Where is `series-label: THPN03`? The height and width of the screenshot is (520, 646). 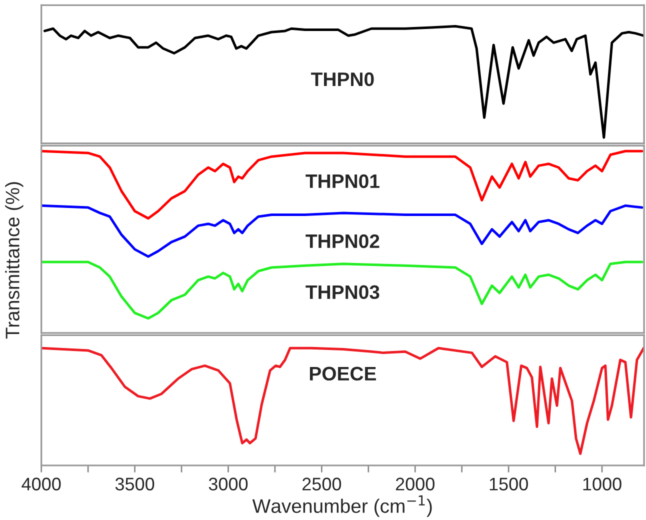 series-label: THPN03 is located at coordinates (343, 292).